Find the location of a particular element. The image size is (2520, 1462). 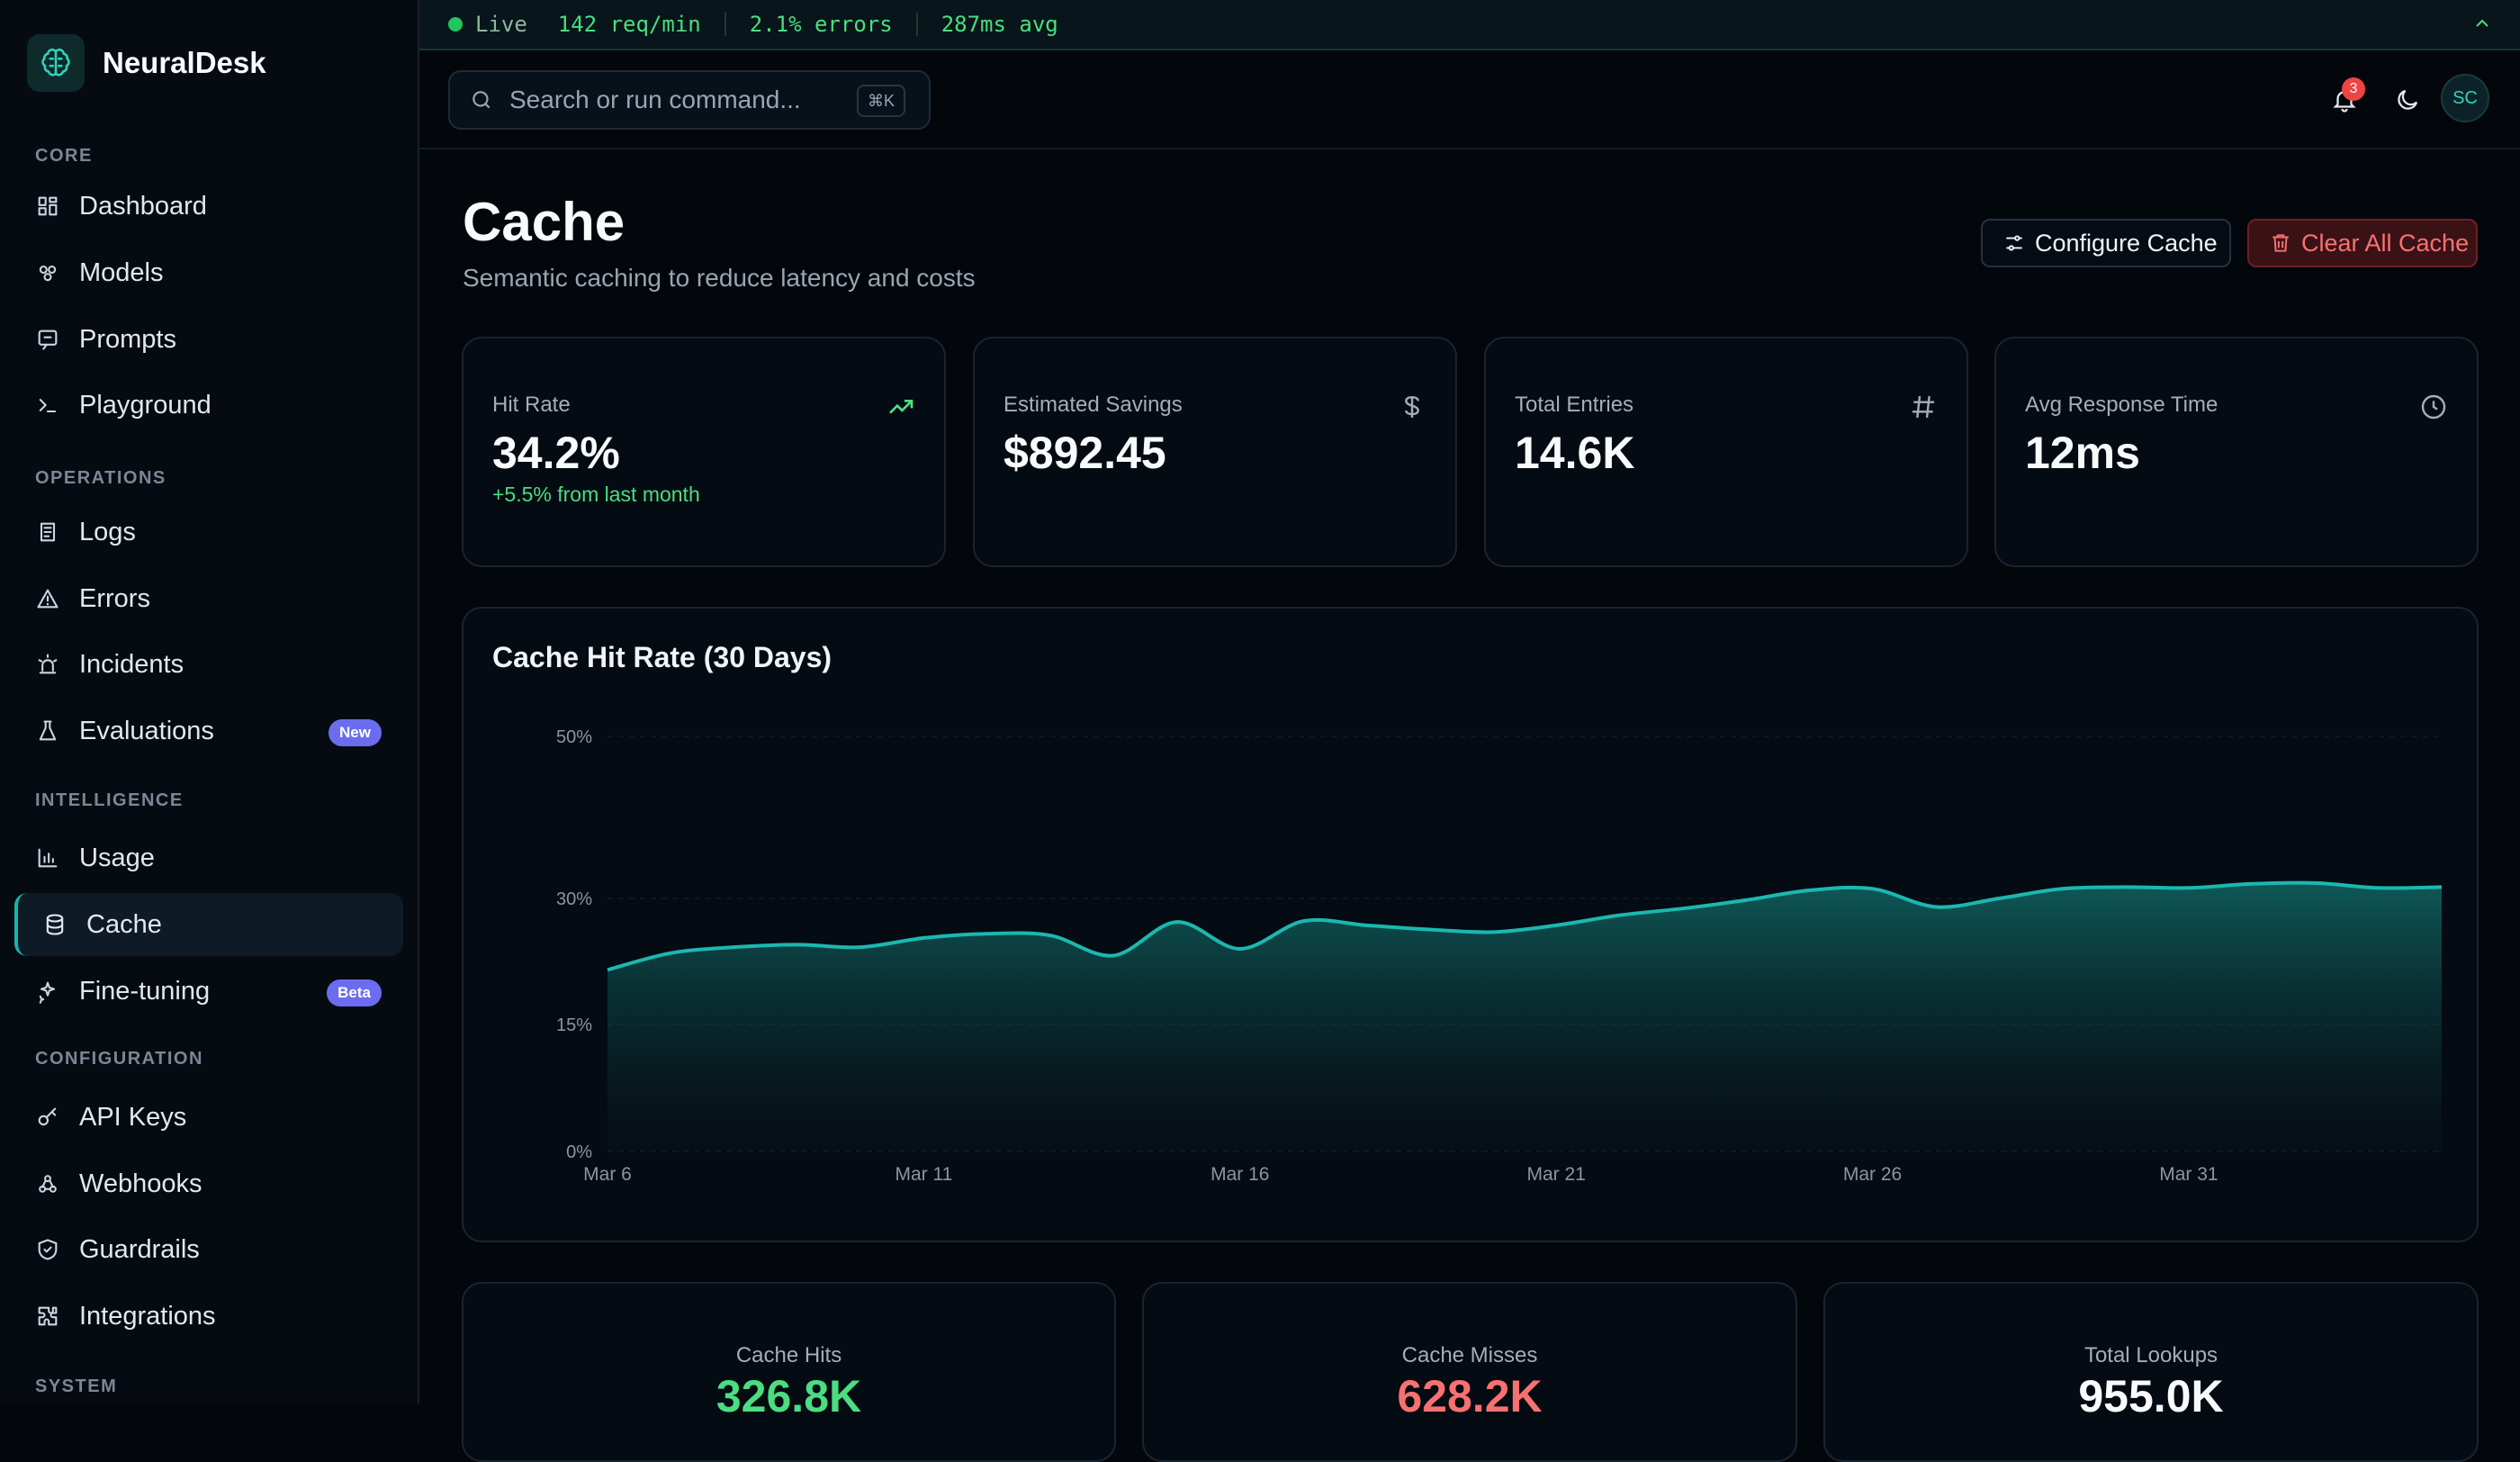

status-bar: Live 142 req/min 2.1% errors 287ms avg is located at coordinates (1469, 25).